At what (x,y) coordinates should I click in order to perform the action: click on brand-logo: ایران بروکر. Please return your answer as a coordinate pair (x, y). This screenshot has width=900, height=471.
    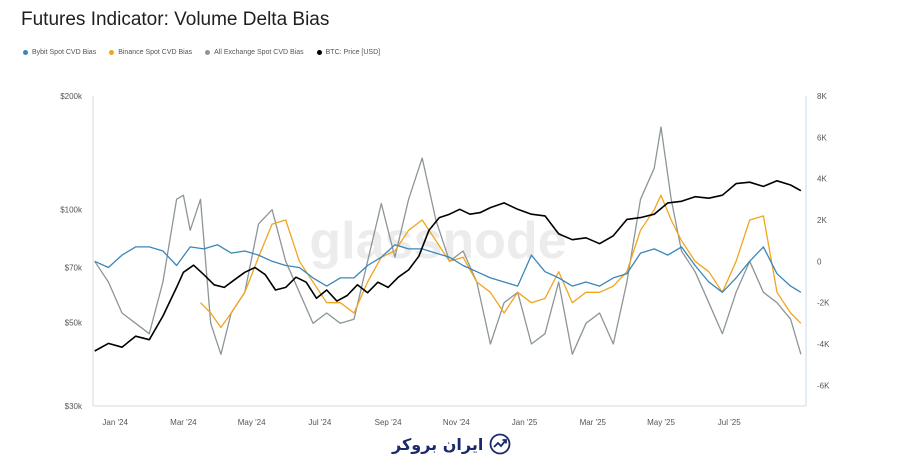
    Looking at the image, I should click on (451, 444).